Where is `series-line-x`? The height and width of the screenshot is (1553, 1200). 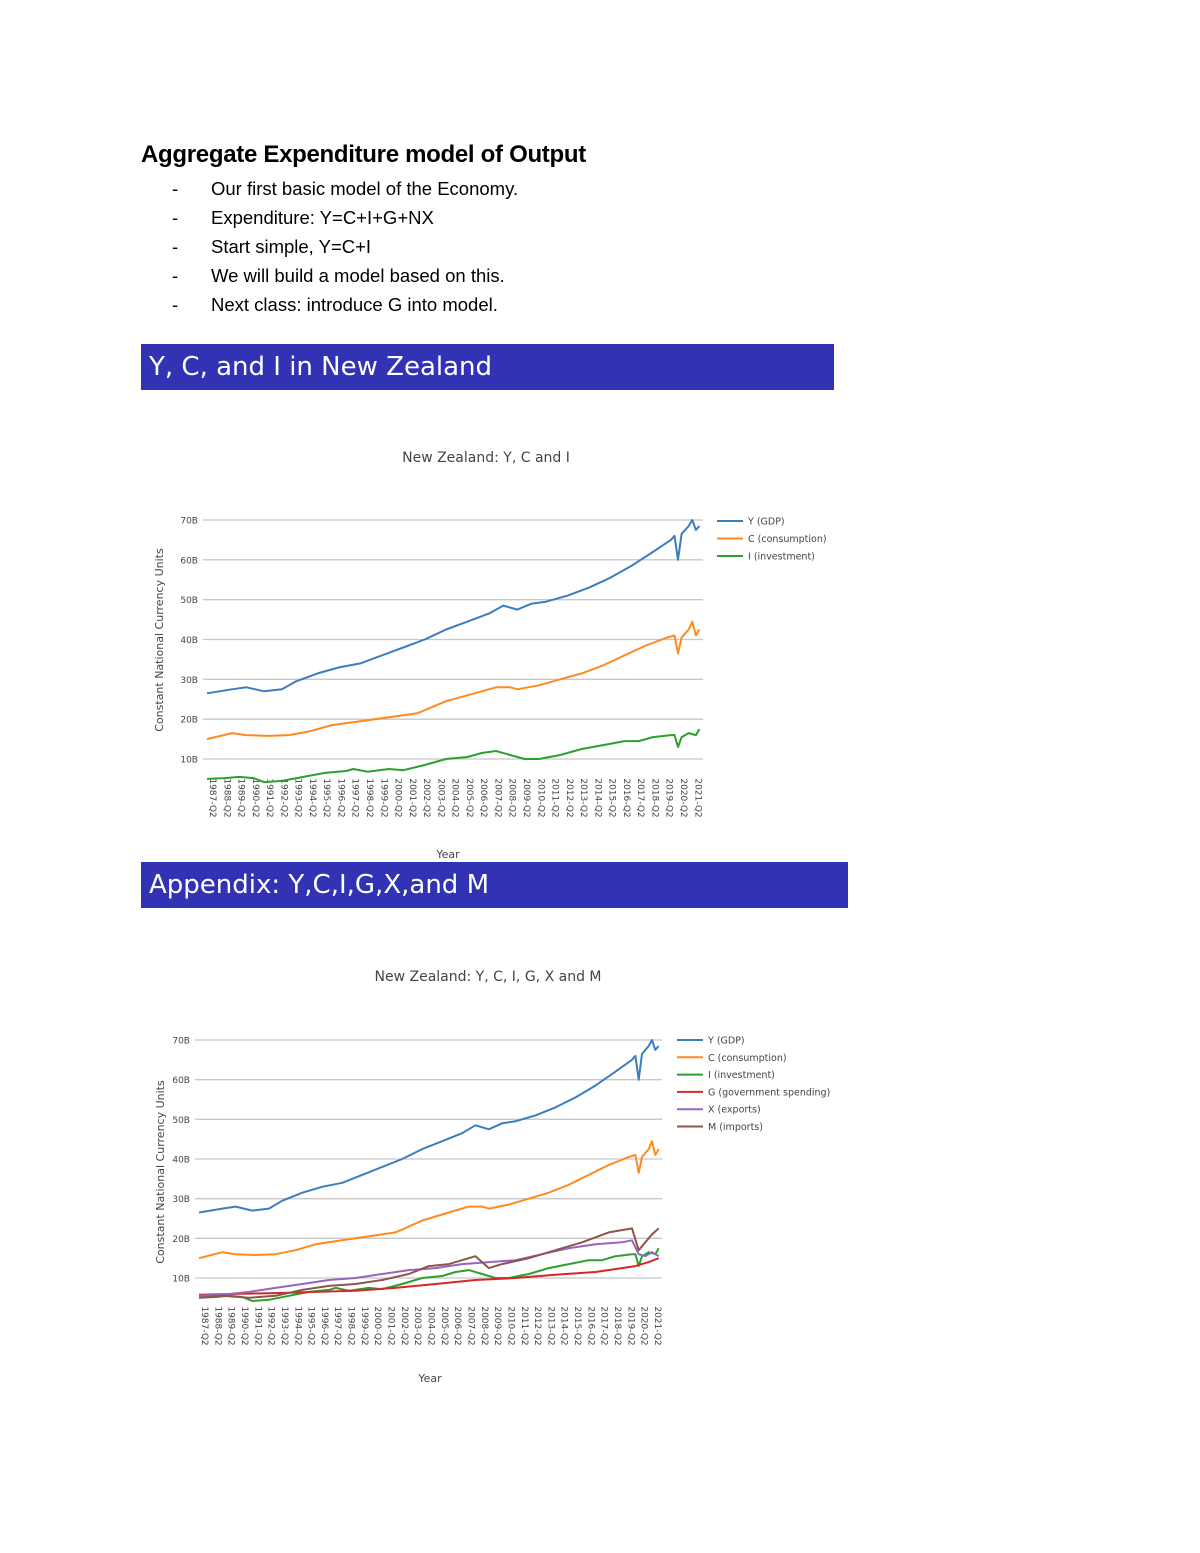 series-line-x is located at coordinates (429, 1268).